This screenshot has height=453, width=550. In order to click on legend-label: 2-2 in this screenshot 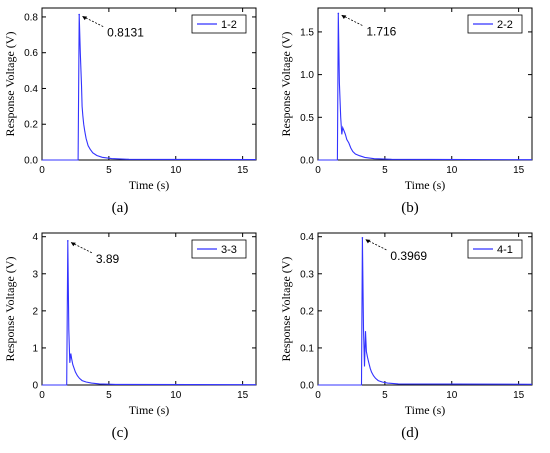, I will do `click(505, 25)`.